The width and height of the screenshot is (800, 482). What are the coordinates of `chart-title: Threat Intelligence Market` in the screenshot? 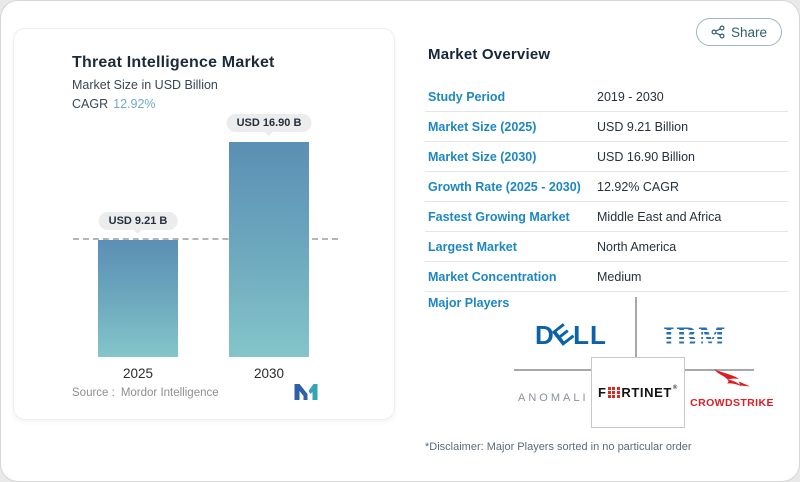 It's located at (173, 62).